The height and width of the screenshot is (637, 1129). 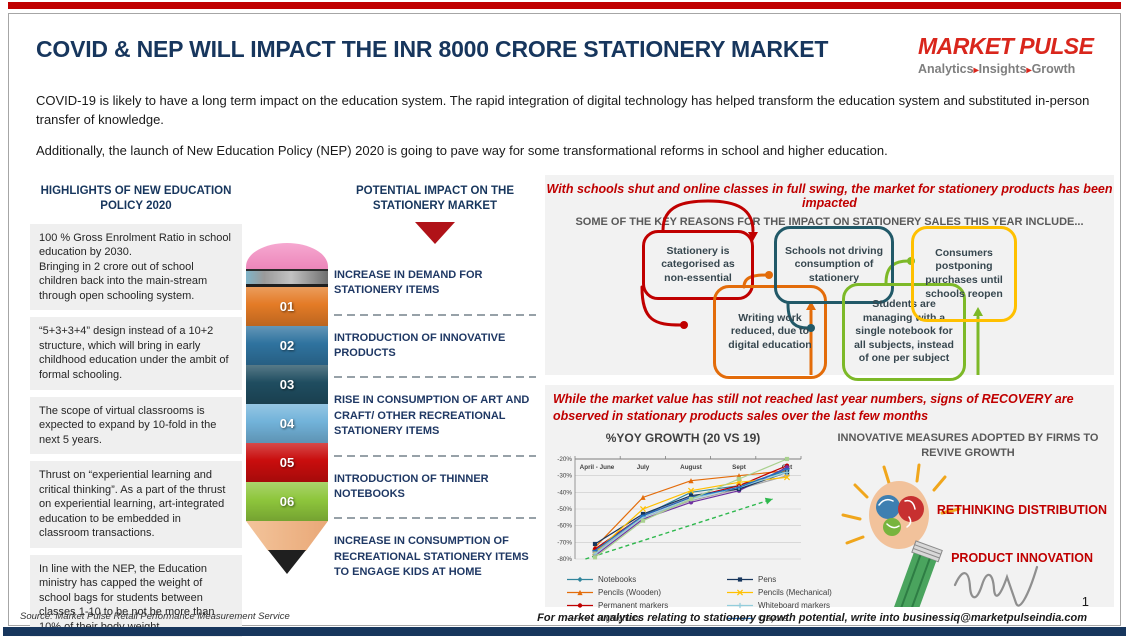 I want to click on top-accent-bar, so click(x=564, y=5).